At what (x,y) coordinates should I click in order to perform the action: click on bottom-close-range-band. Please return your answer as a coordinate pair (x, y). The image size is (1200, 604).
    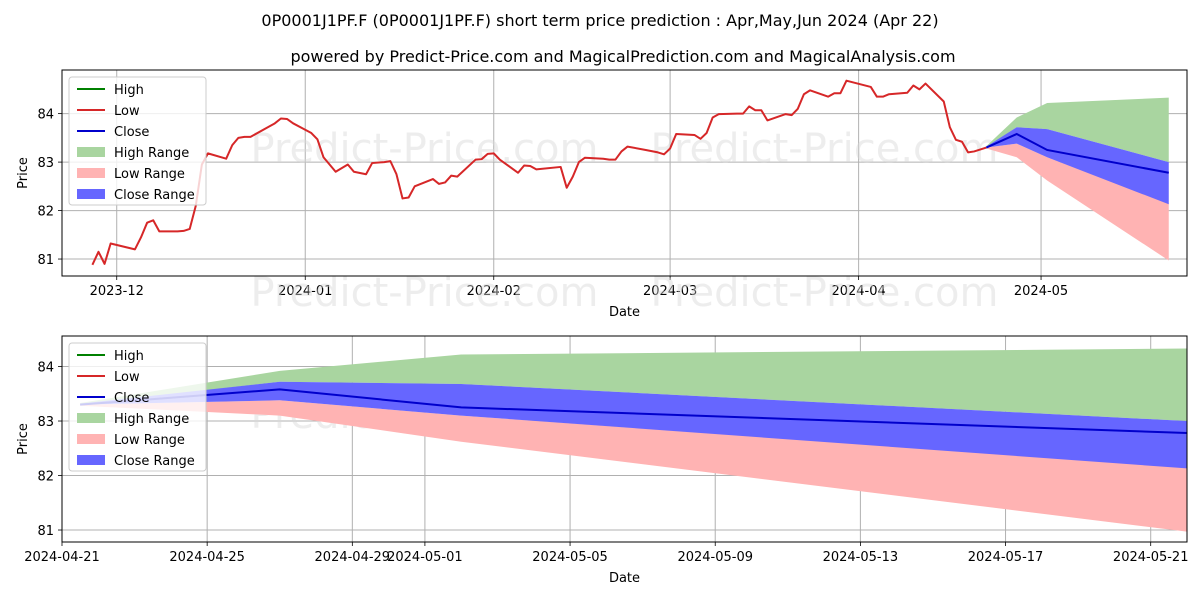
    Looking at the image, I should click on (634, 425).